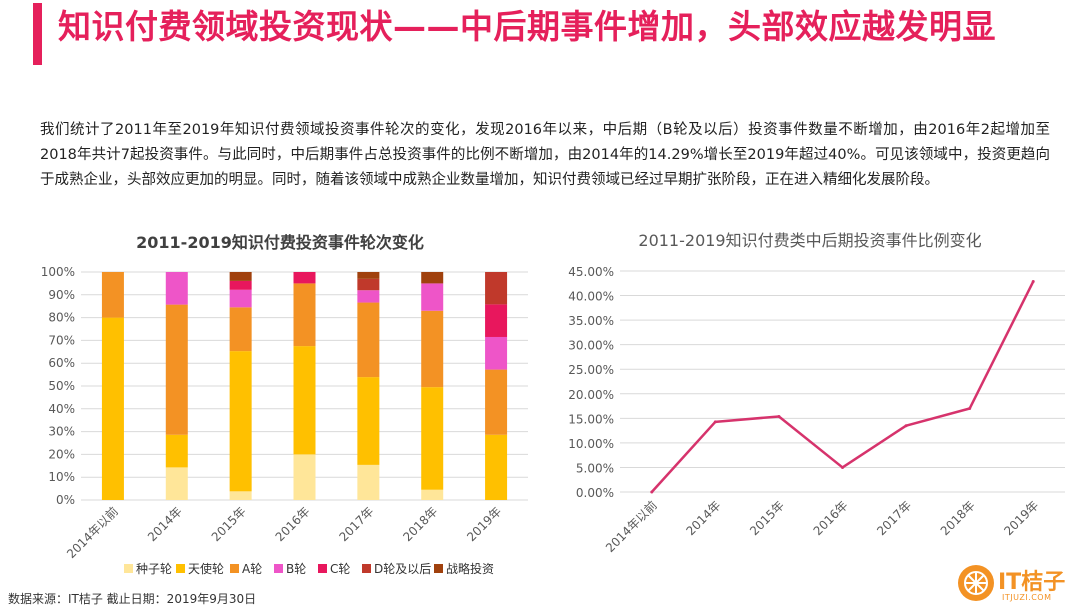  What do you see at coordinates (402, 569) in the screenshot?
I see `legend-label: D轮及以后` at bounding box center [402, 569].